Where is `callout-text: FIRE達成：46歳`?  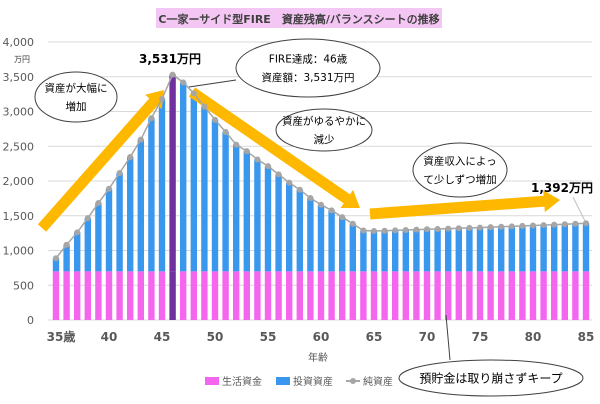
callout-text: FIRE達成：46歳 is located at coordinates (308, 60).